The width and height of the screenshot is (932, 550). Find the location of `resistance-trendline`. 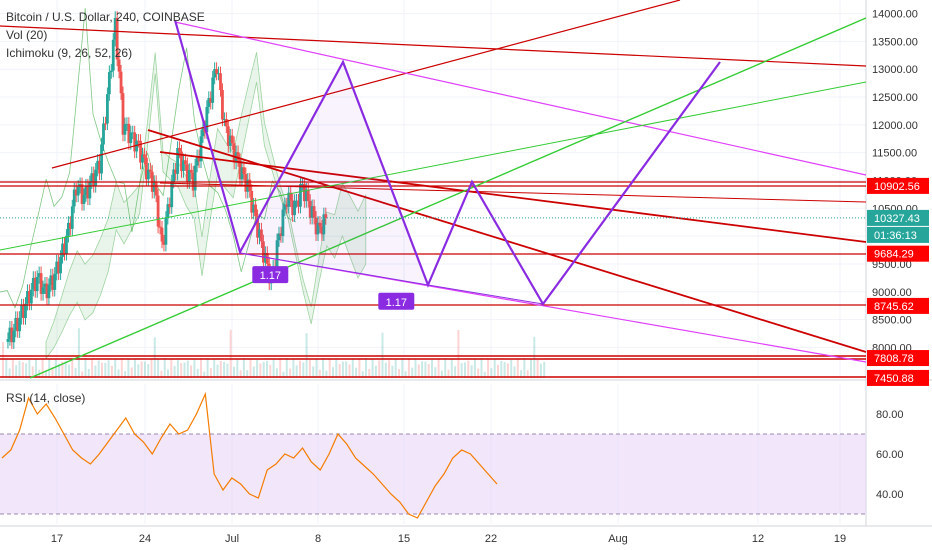

resistance-trendline is located at coordinates (433, 46).